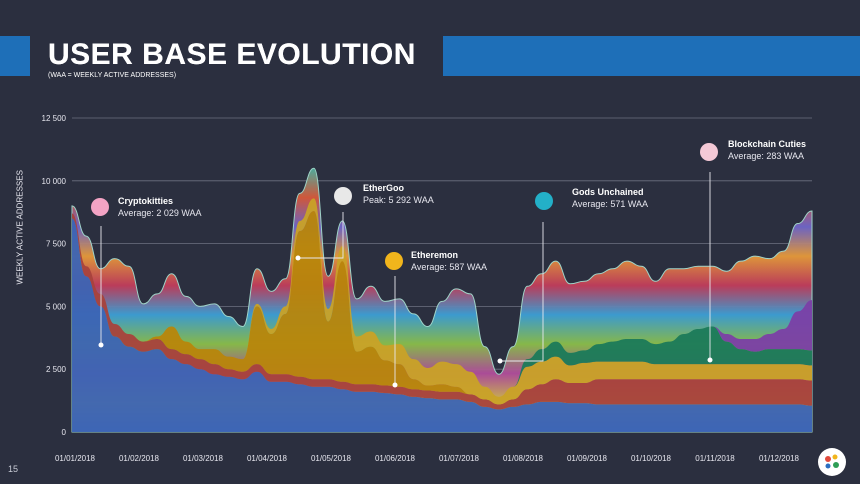 The height and width of the screenshot is (484, 860). What do you see at coordinates (331, 458) in the screenshot?
I see `x-tick-label: 01/05/2018` at bounding box center [331, 458].